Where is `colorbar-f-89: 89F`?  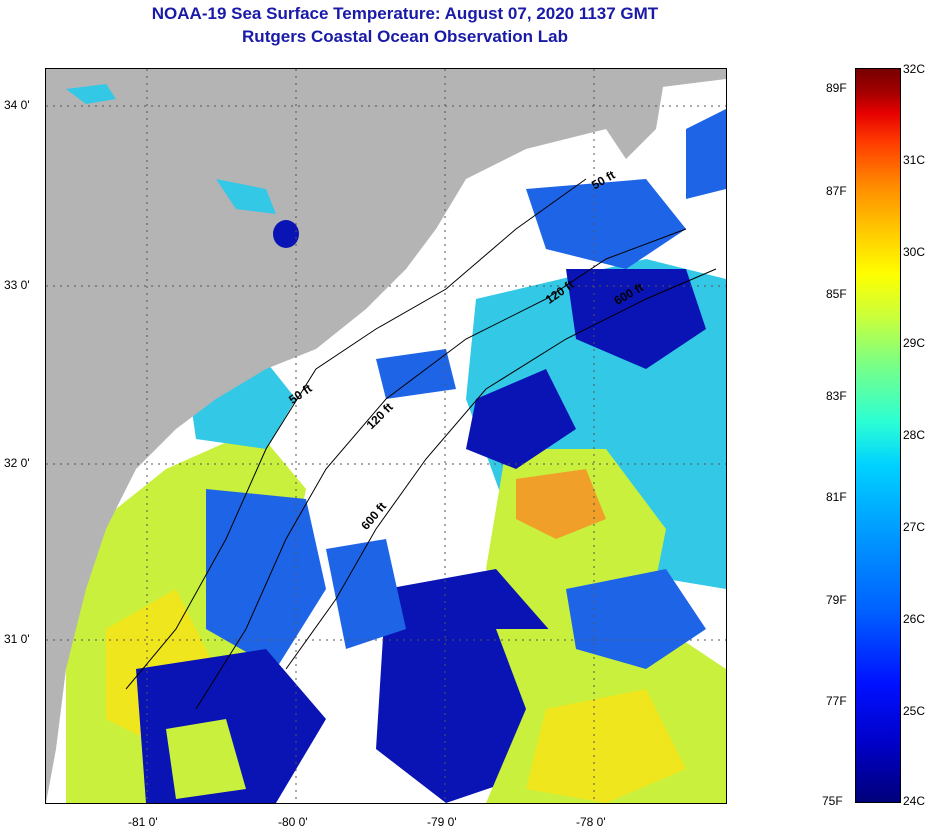
colorbar-f-89: 89F is located at coordinates (836, 88).